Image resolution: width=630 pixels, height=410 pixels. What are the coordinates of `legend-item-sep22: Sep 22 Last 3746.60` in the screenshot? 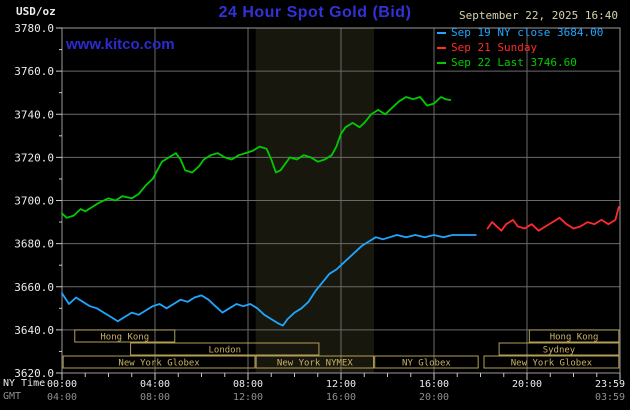 It's located at (520, 62).